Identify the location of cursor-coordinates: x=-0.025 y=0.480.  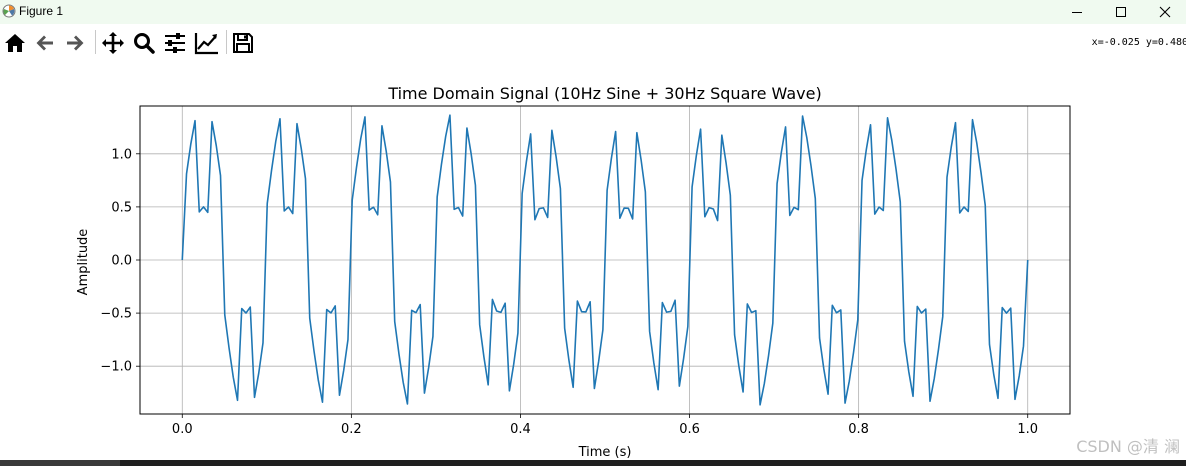
(1138, 42).